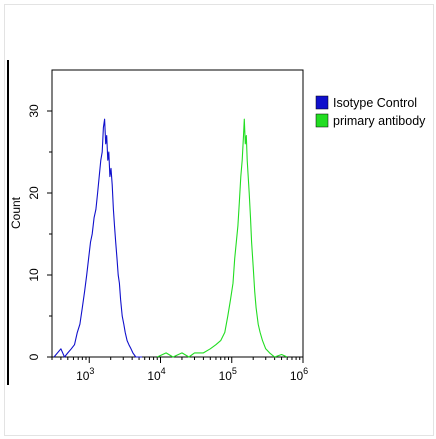 Image resolution: width=436 pixels, height=439 pixels. What do you see at coordinates (85, 374) in the screenshot?
I see `x-tick-label: 10³` at bounding box center [85, 374].